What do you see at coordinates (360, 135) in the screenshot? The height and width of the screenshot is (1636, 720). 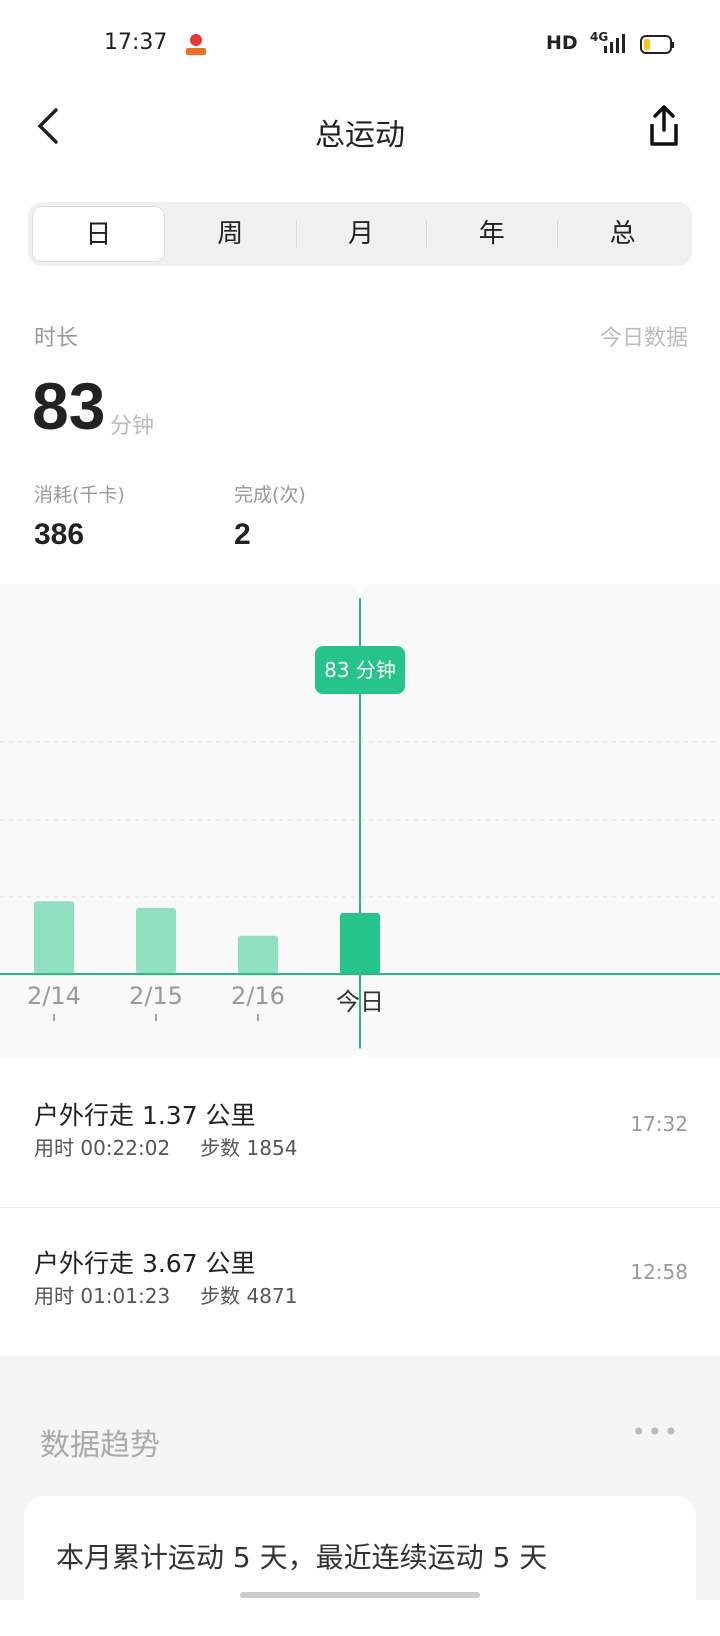 I see `page-title: 总运动` at bounding box center [360, 135].